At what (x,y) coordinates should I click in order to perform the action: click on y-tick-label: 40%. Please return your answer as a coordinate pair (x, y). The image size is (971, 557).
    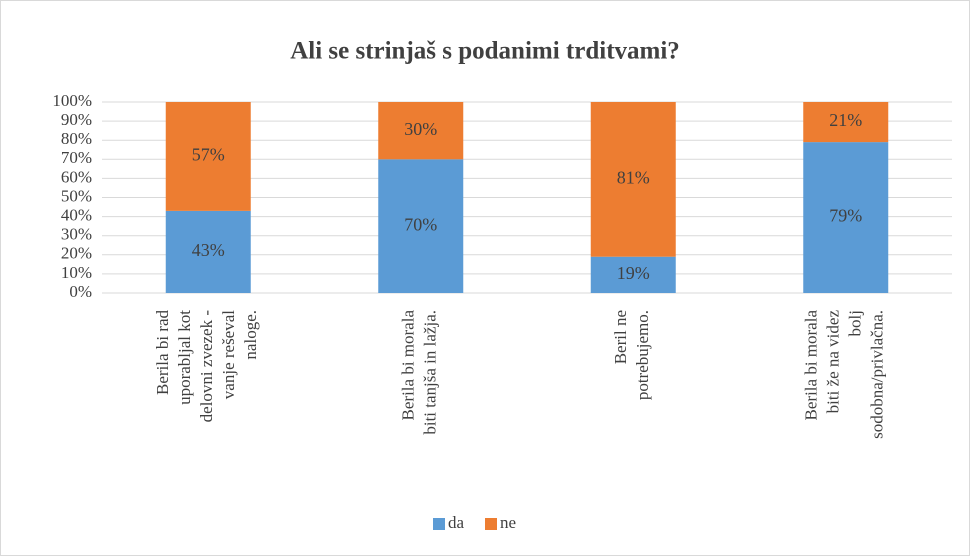
    Looking at the image, I should click on (76, 215).